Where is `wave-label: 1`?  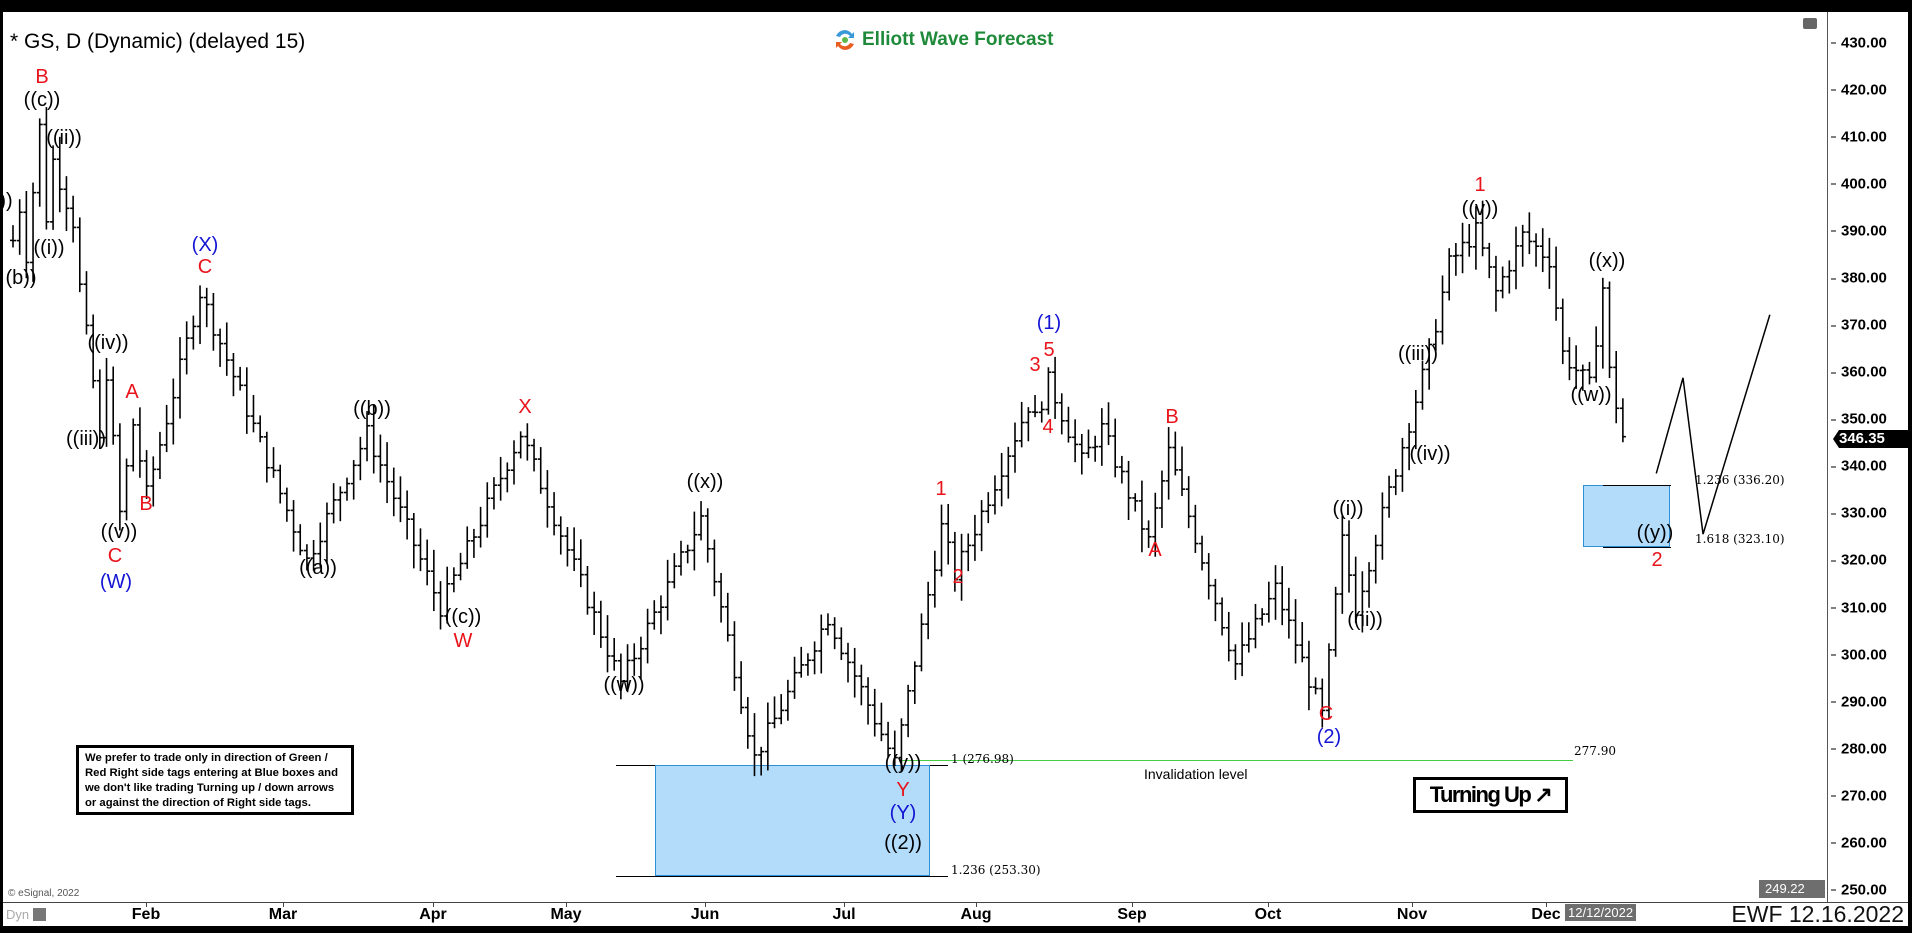
wave-label: 1 is located at coordinates (941, 489).